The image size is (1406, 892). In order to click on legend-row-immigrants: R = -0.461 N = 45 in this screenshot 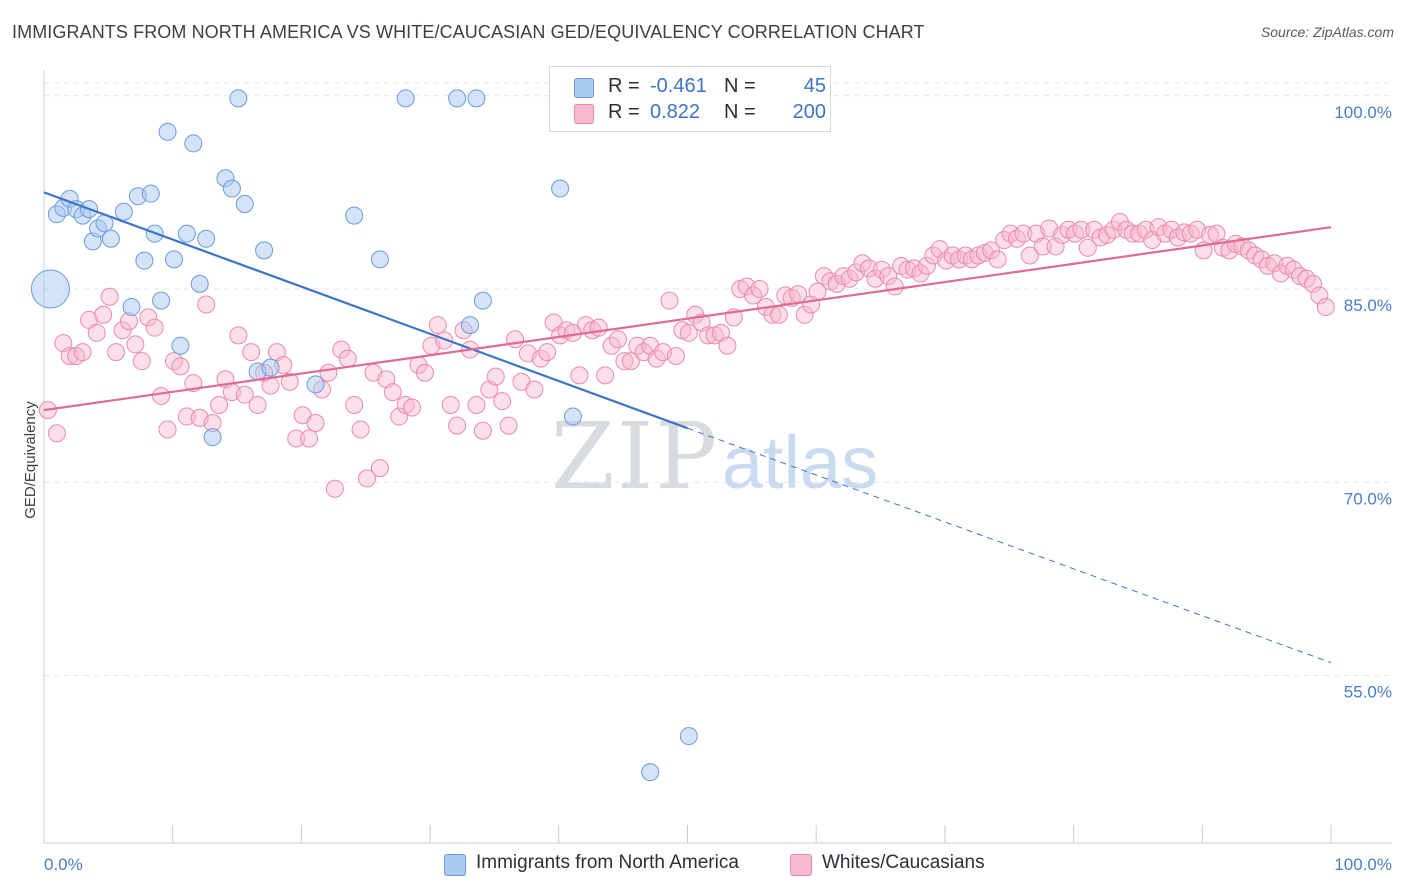, I will do `click(700, 88)`.